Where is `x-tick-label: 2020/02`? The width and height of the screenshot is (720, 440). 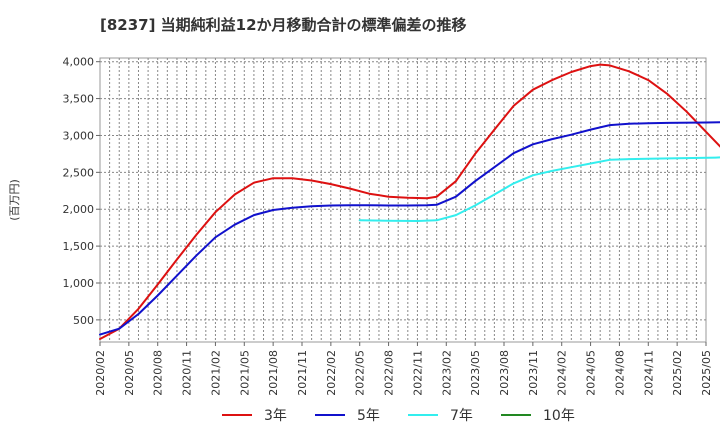
x-tick-label: 2020/02 is located at coordinates (100, 373).